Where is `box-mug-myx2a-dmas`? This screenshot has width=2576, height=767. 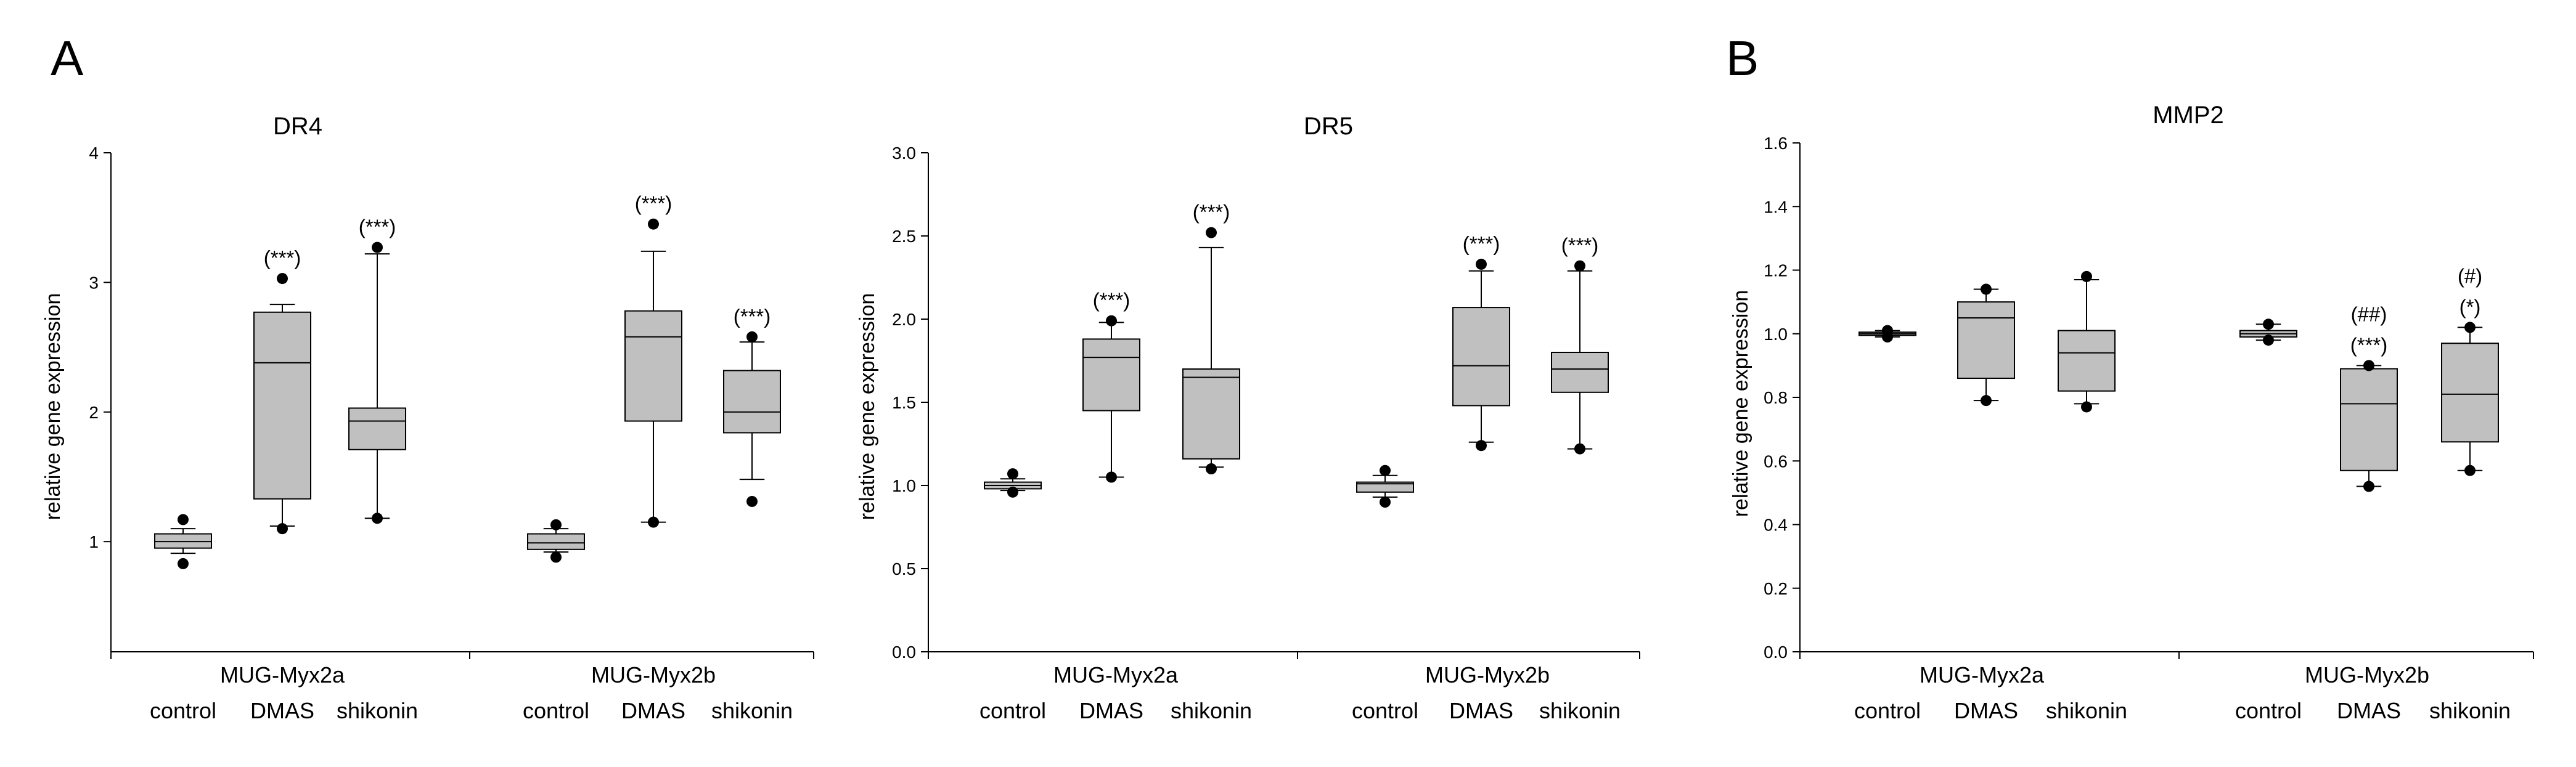
box-mug-myx2a-dmas is located at coordinates (1986, 345).